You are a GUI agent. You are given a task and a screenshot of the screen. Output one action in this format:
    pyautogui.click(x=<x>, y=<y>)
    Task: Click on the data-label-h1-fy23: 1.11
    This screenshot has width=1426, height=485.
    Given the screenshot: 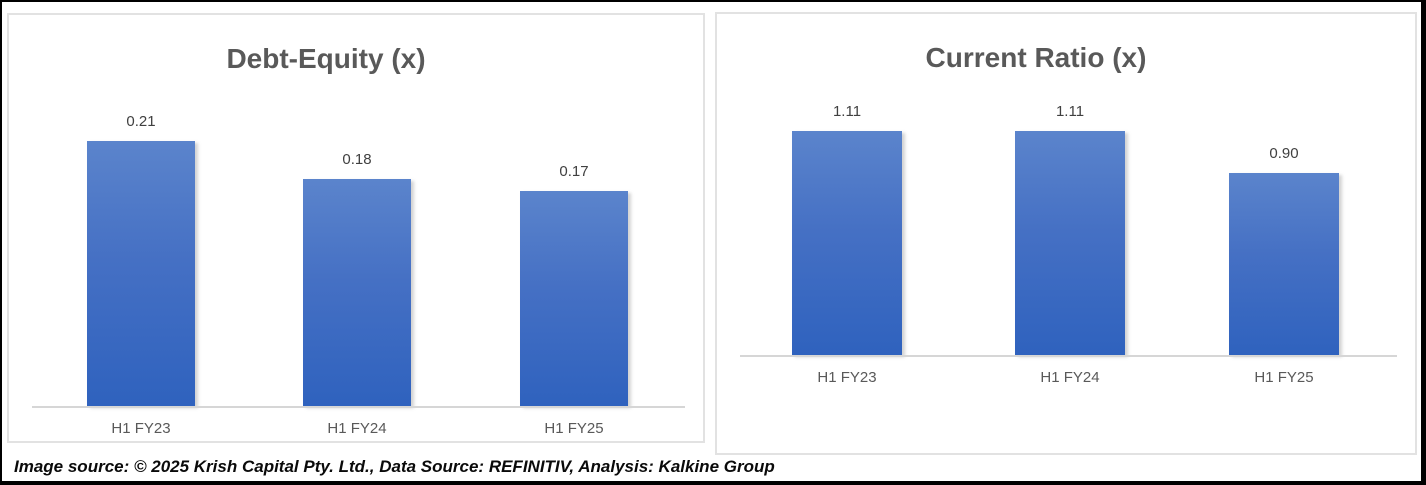 What is the action you would take?
    pyautogui.click(x=847, y=111)
    